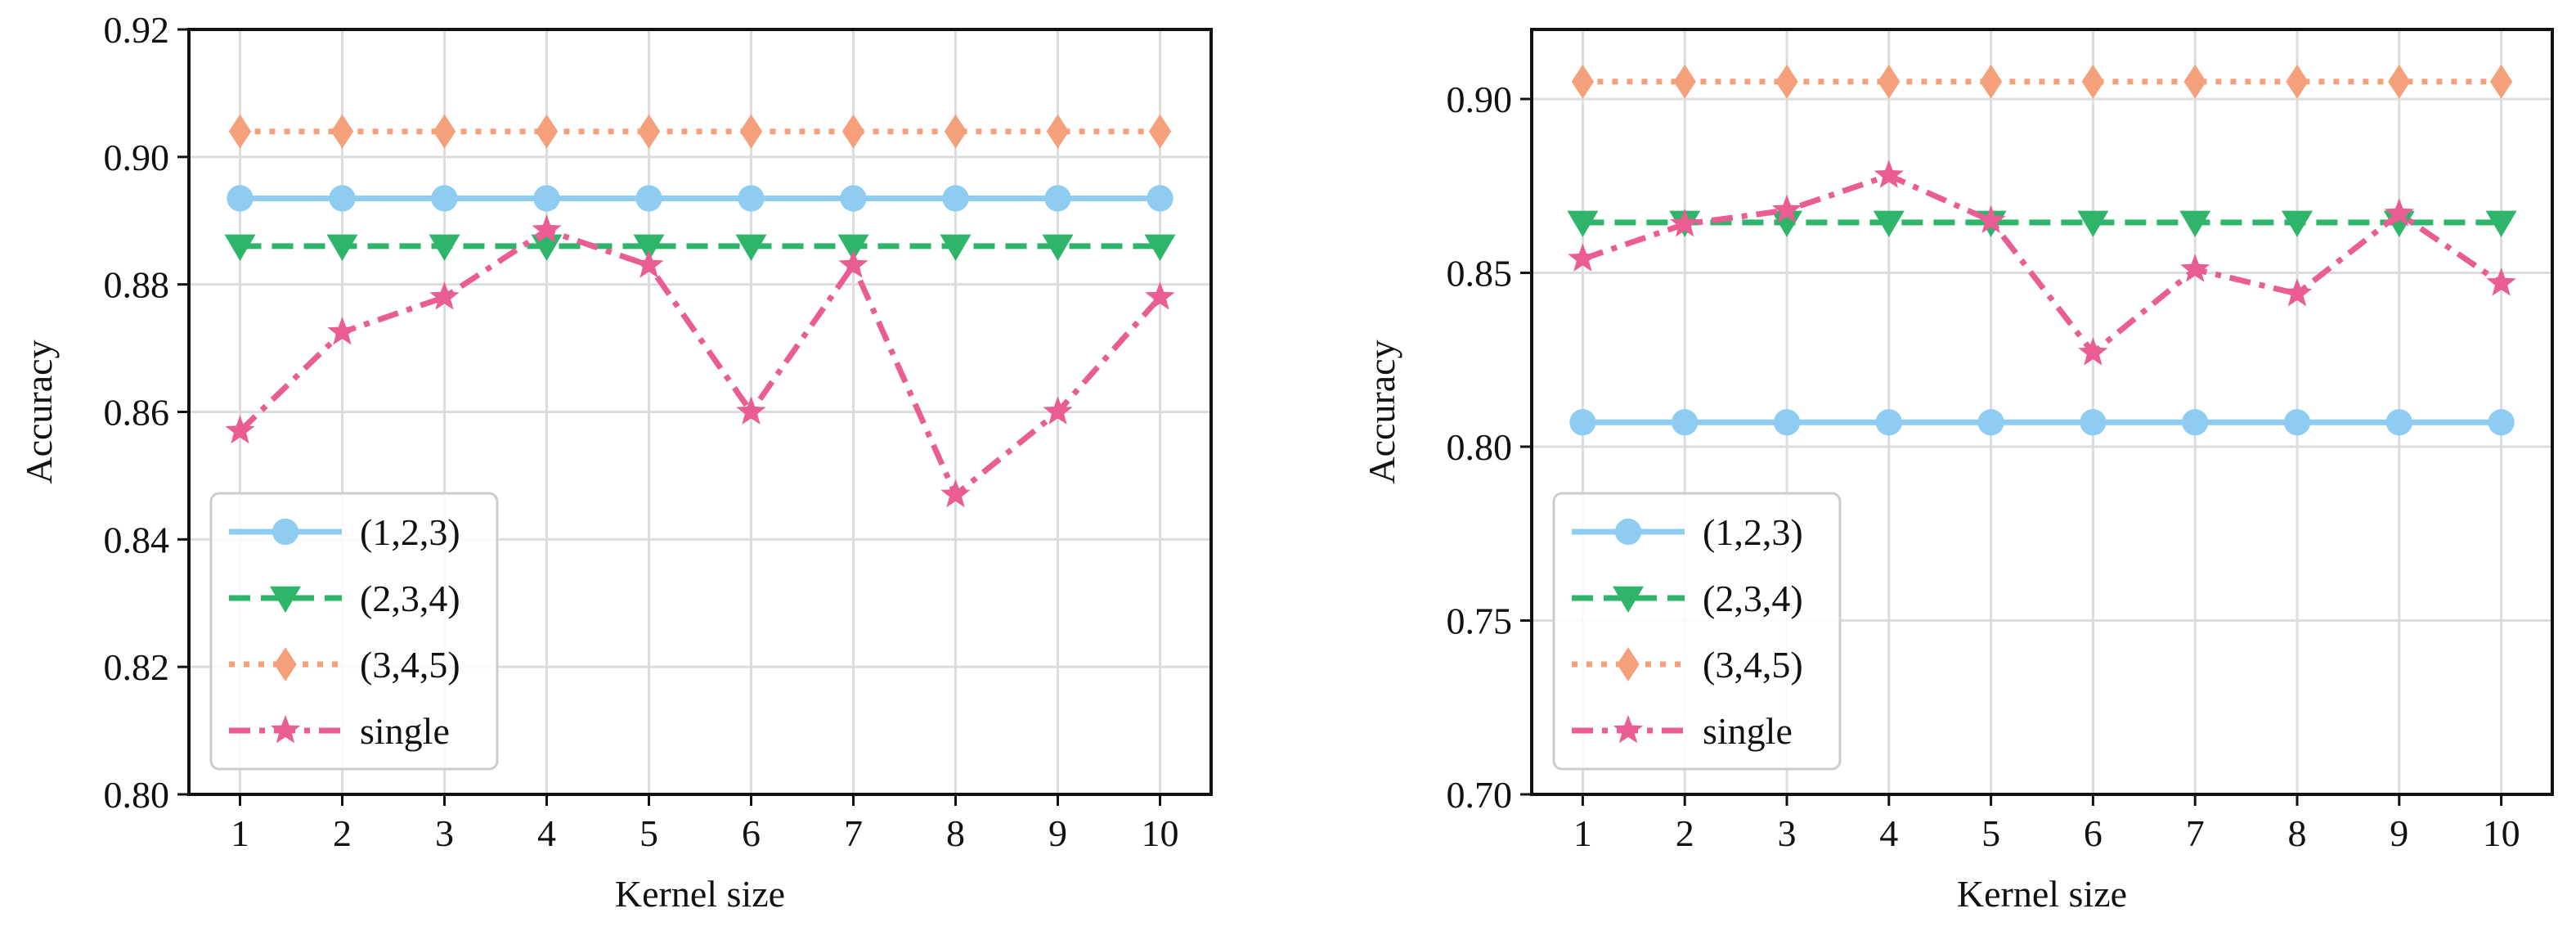 This screenshot has height=931, width=2576. What do you see at coordinates (1889, 833) in the screenshot?
I see `x-tick-label: 4` at bounding box center [1889, 833].